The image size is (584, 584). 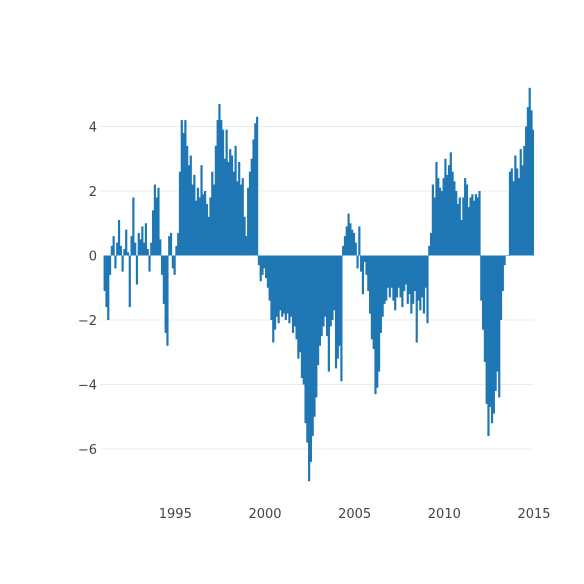 I want to click on y-axis-ticks: 4 2 0 −2 −4 −6, so click(x=87, y=290).